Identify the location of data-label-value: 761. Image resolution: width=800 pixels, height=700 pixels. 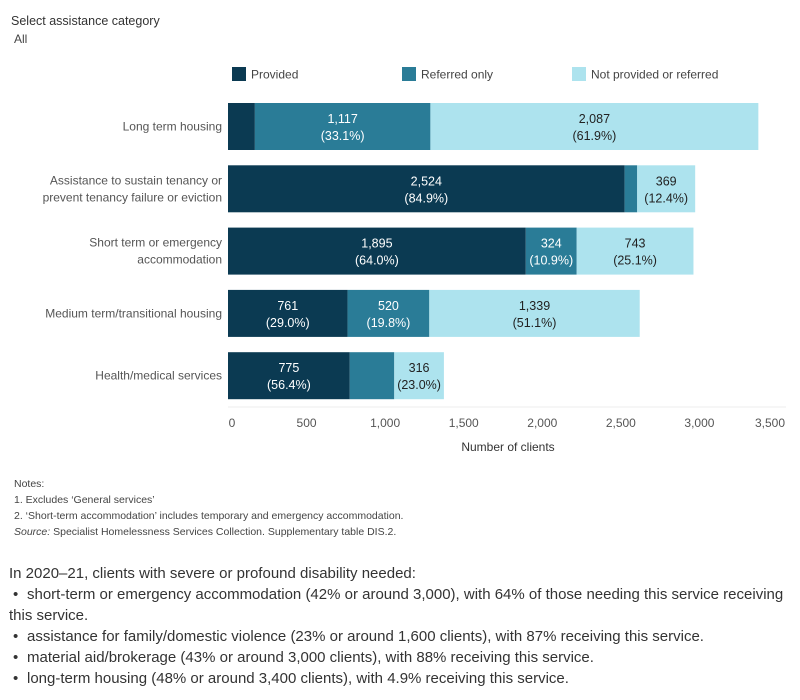
(287, 306).